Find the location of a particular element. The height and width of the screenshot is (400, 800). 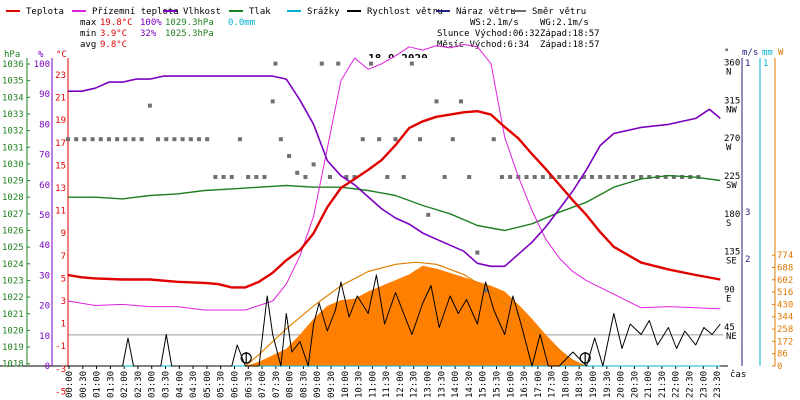

pressure-line is located at coordinates (394, 203).